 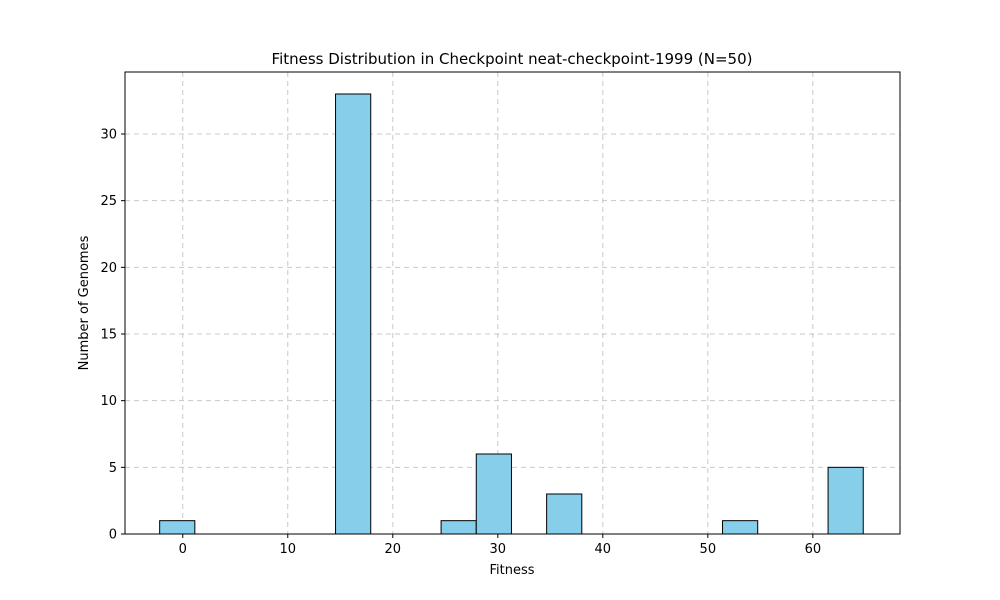 I want to click on y-tick-label: 15, so click(x=108, y=335).